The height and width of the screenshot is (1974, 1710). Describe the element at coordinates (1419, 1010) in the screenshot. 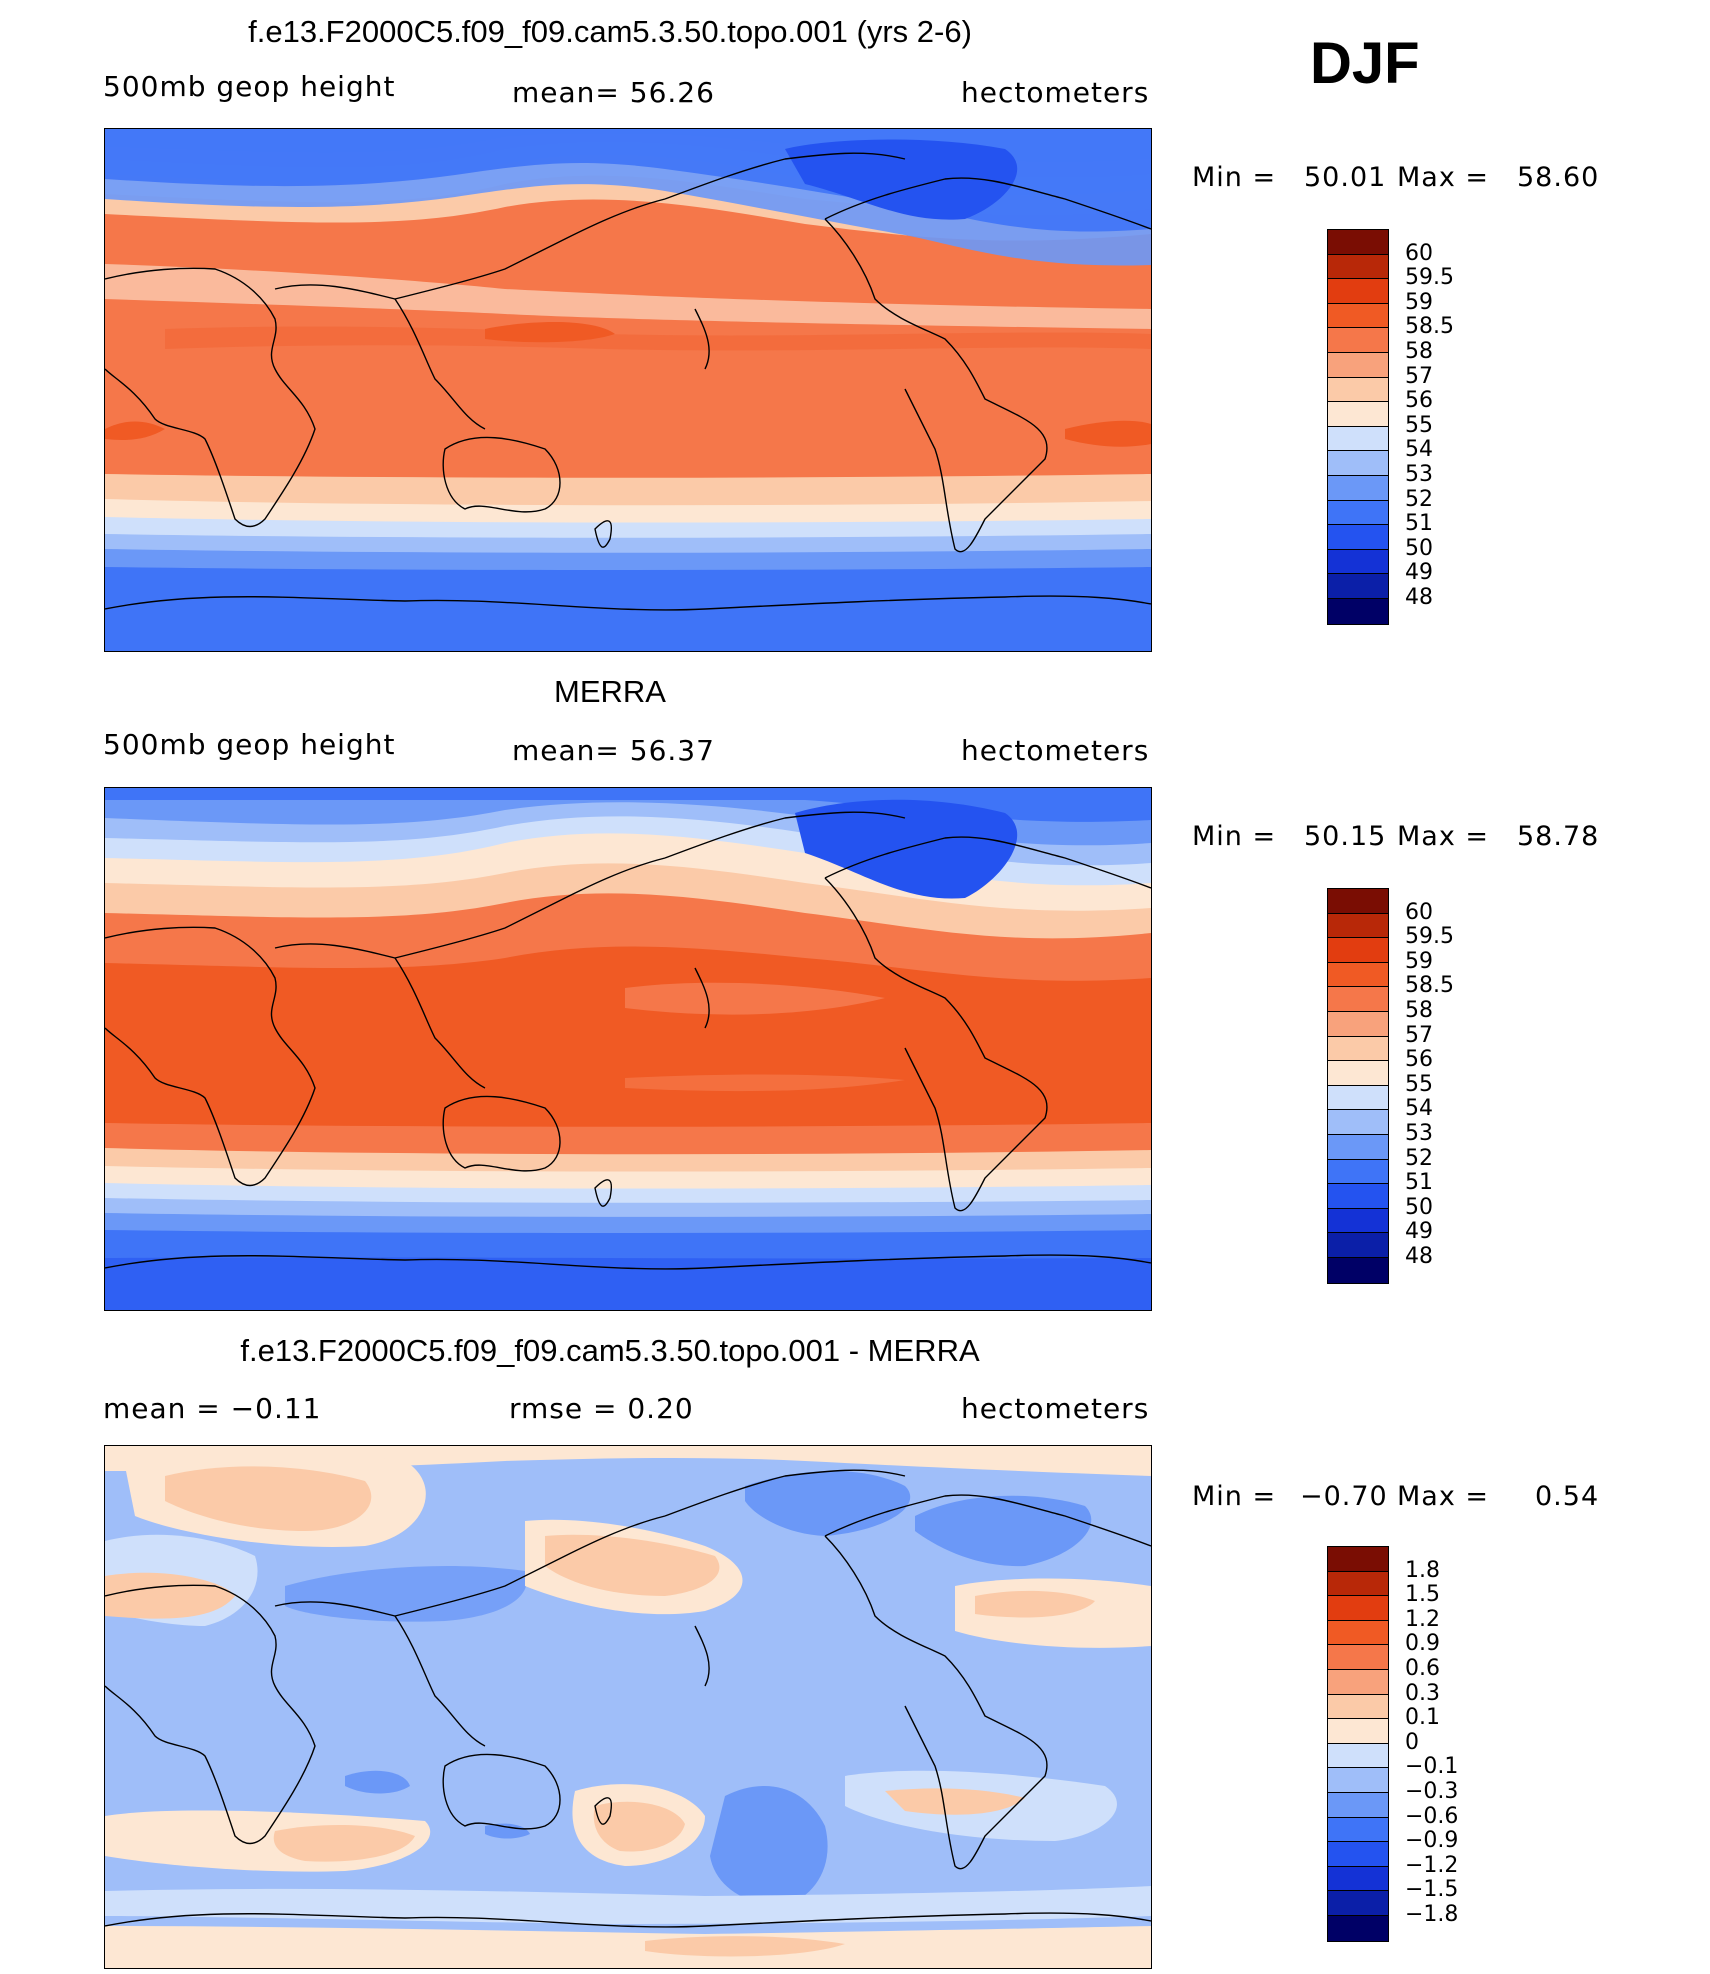

I see `colorbar-label: 58` at that location.